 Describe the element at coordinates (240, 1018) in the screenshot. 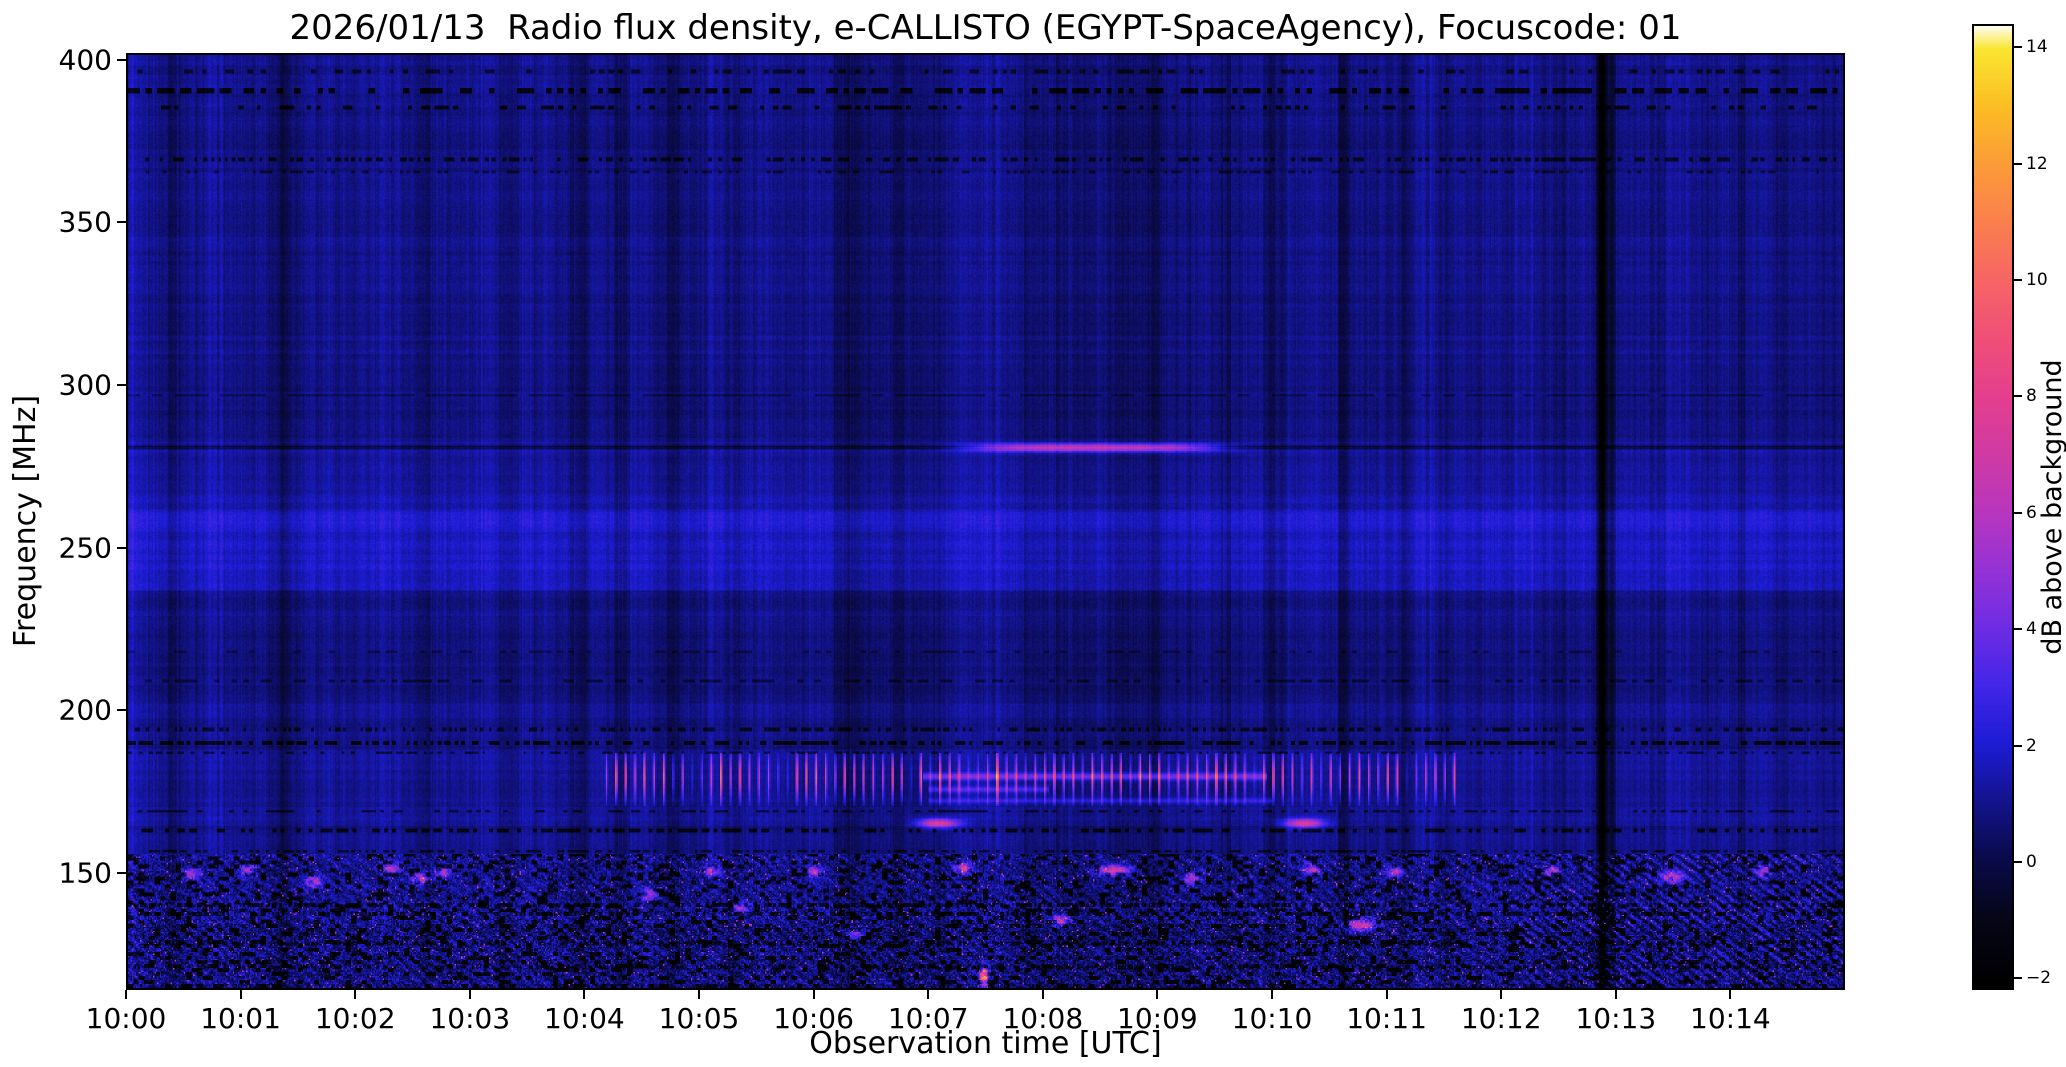

I see `x-tick-label: 10:01` at that location.